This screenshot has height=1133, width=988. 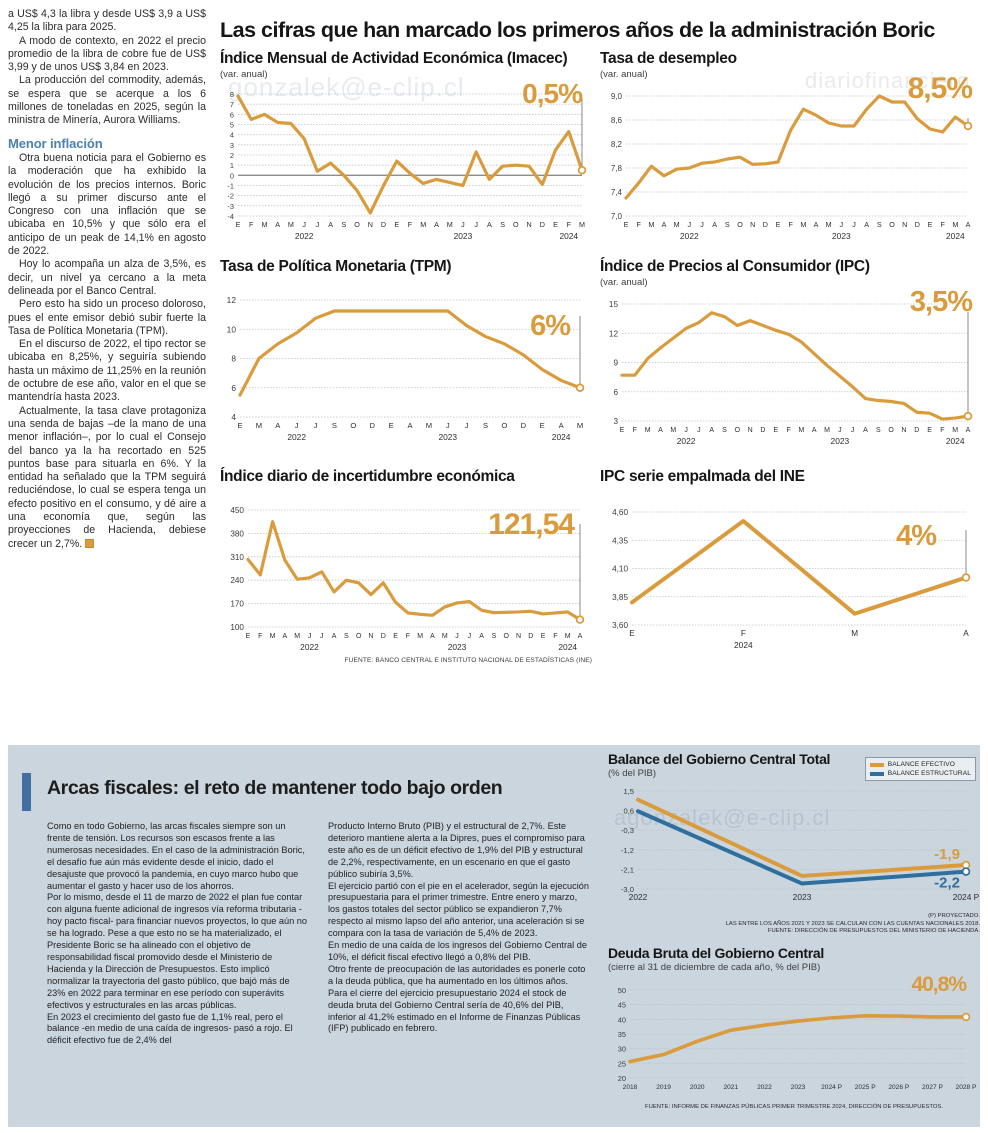 What do you see at coordinates (232, 329) in the screenshot?
I see `svg-text: 10` at bounding box center [232, 329].